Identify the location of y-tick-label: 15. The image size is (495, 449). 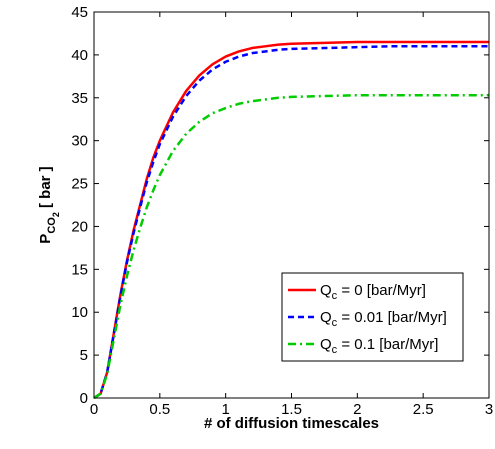
(79, 269).